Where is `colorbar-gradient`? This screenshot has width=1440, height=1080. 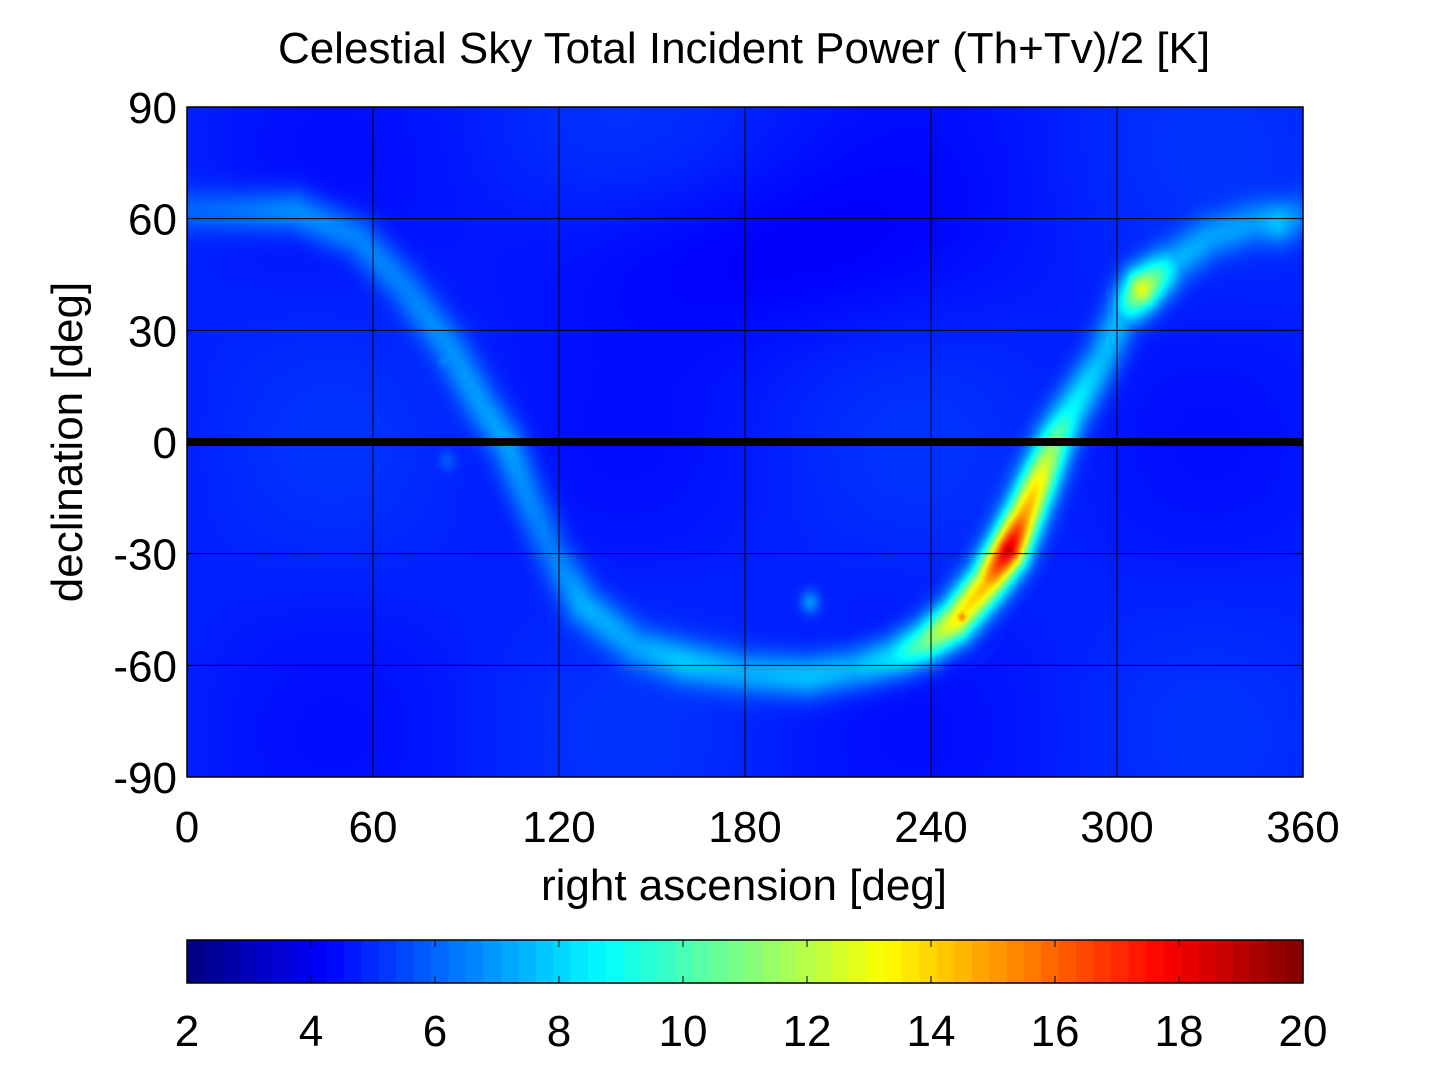 colorbar-gradient is located at coordinates (745, 961).